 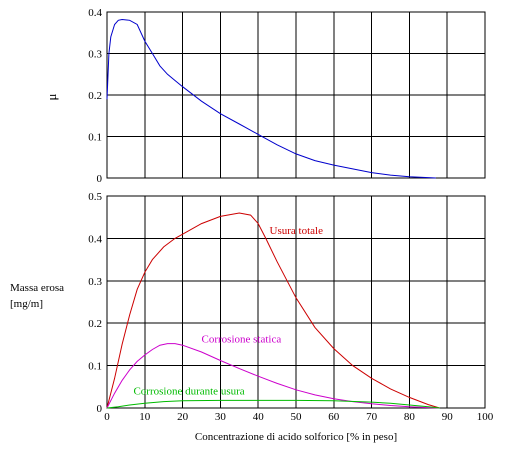 What do you see at coordinates (334, 417) in the screenshot?
I see `lower-x-tick-label: 60` at bounding box center [334, 417].